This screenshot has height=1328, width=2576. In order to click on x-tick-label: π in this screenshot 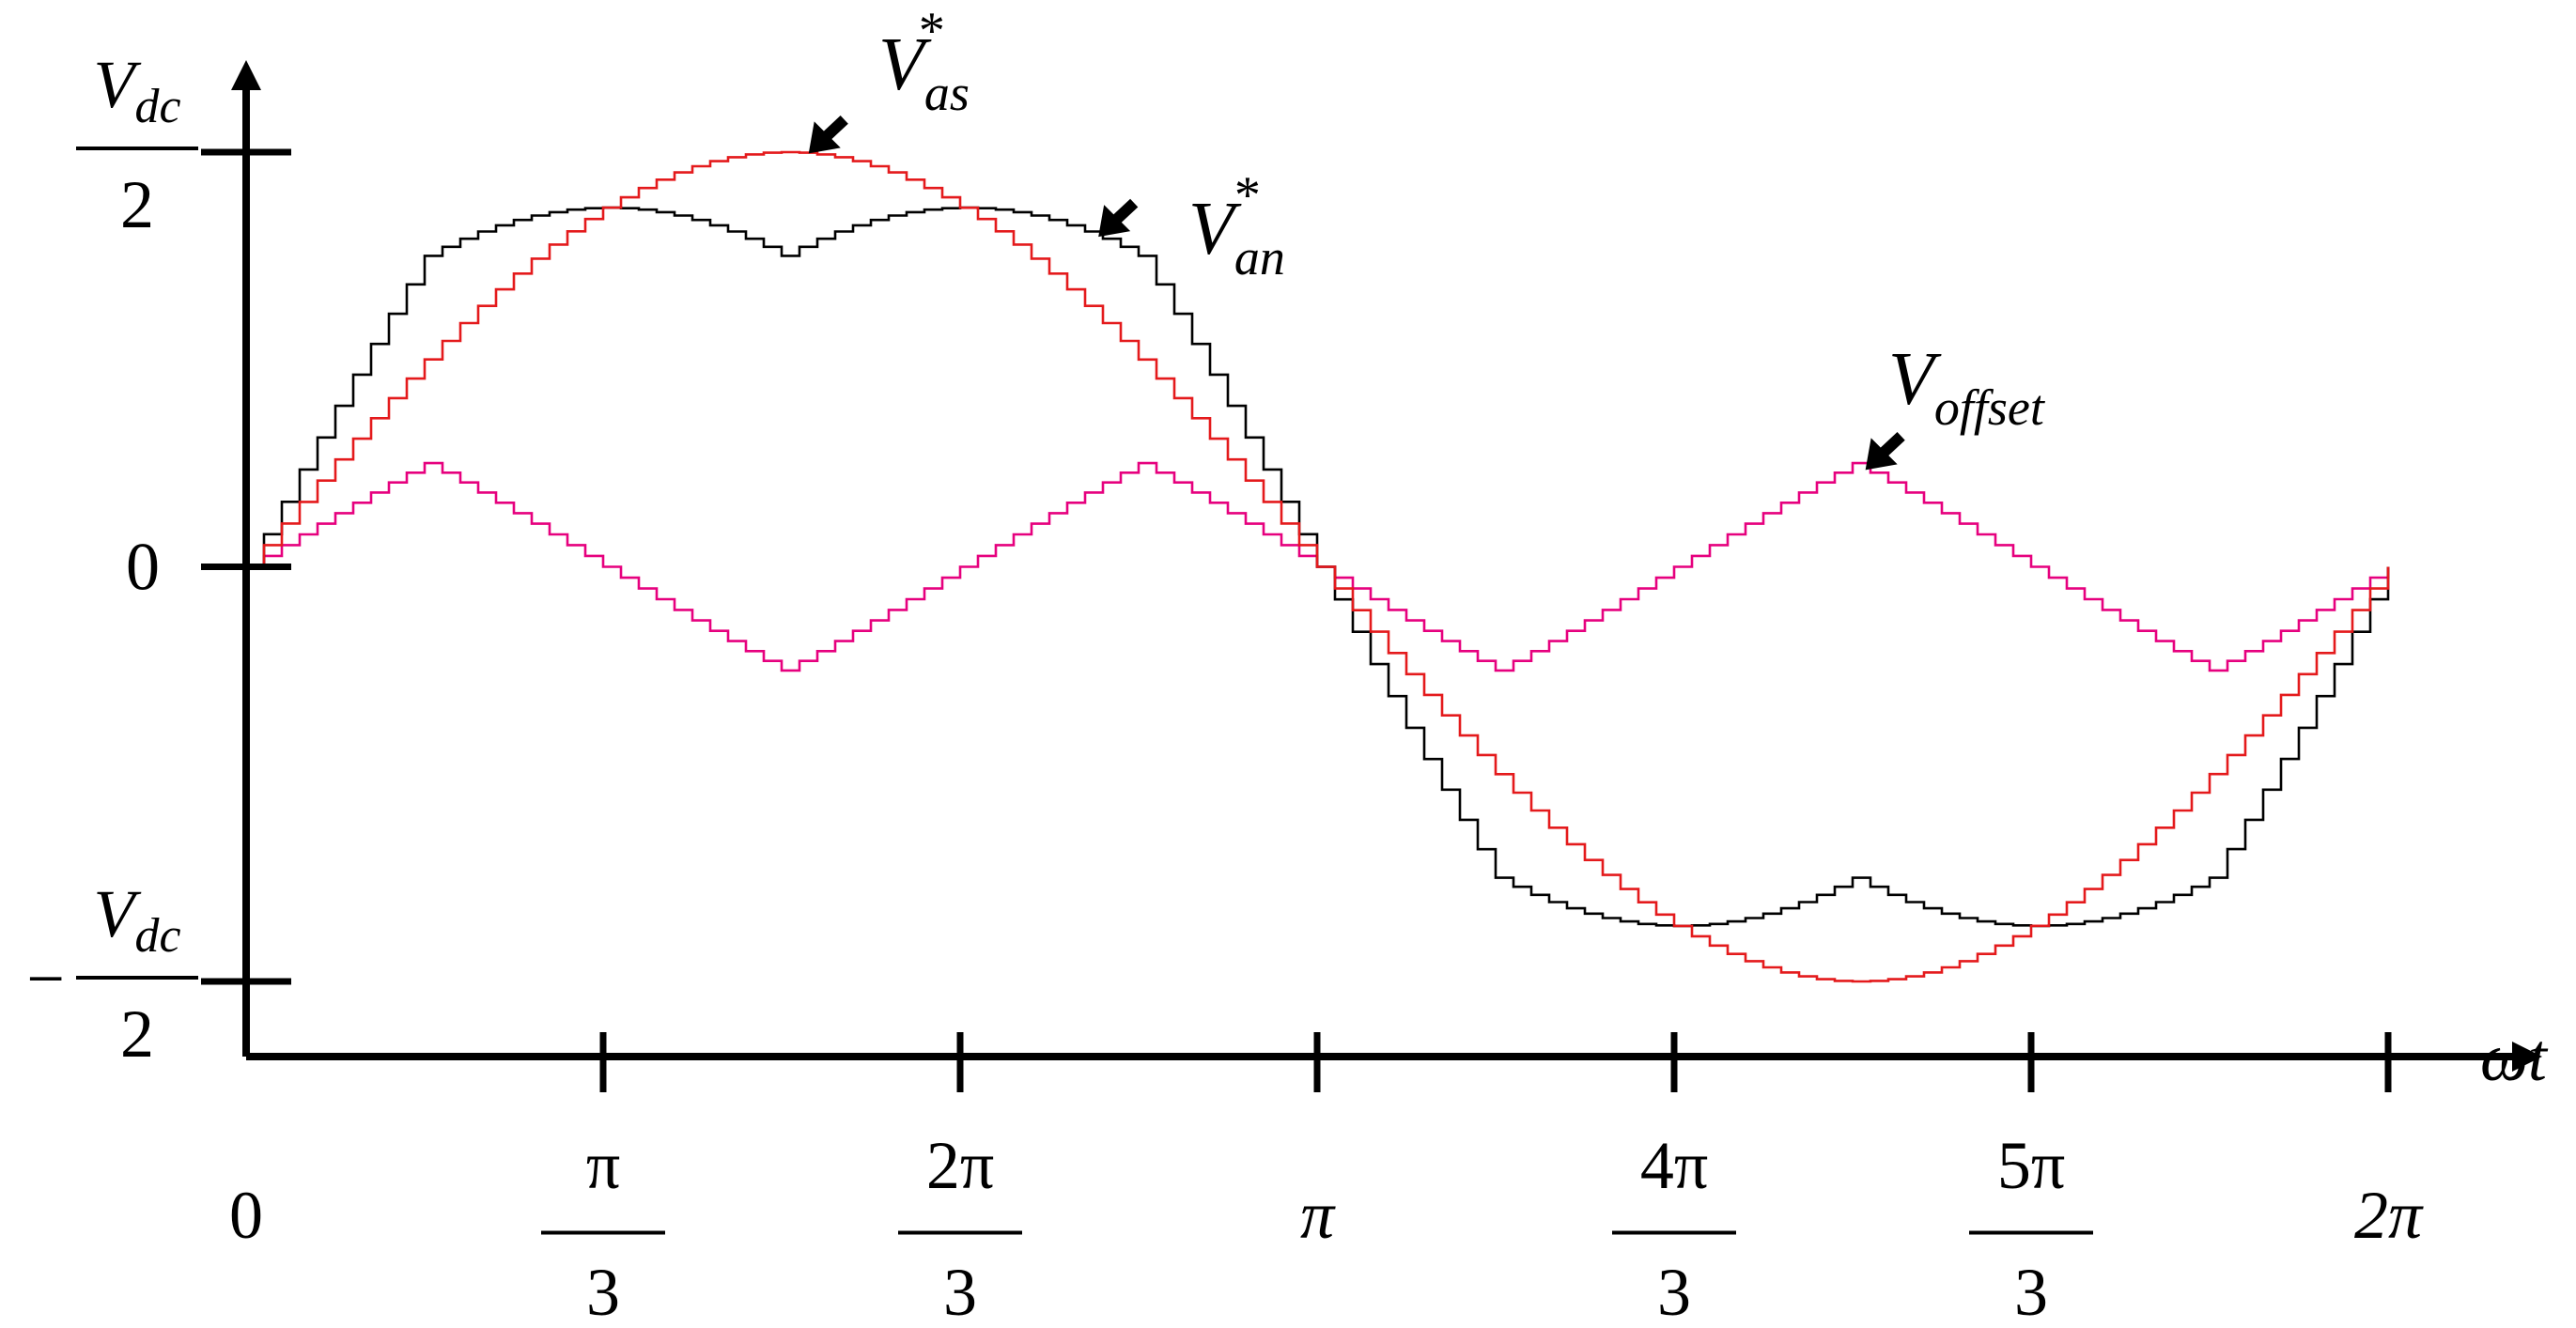, I will do `click(1318, 1215)`.